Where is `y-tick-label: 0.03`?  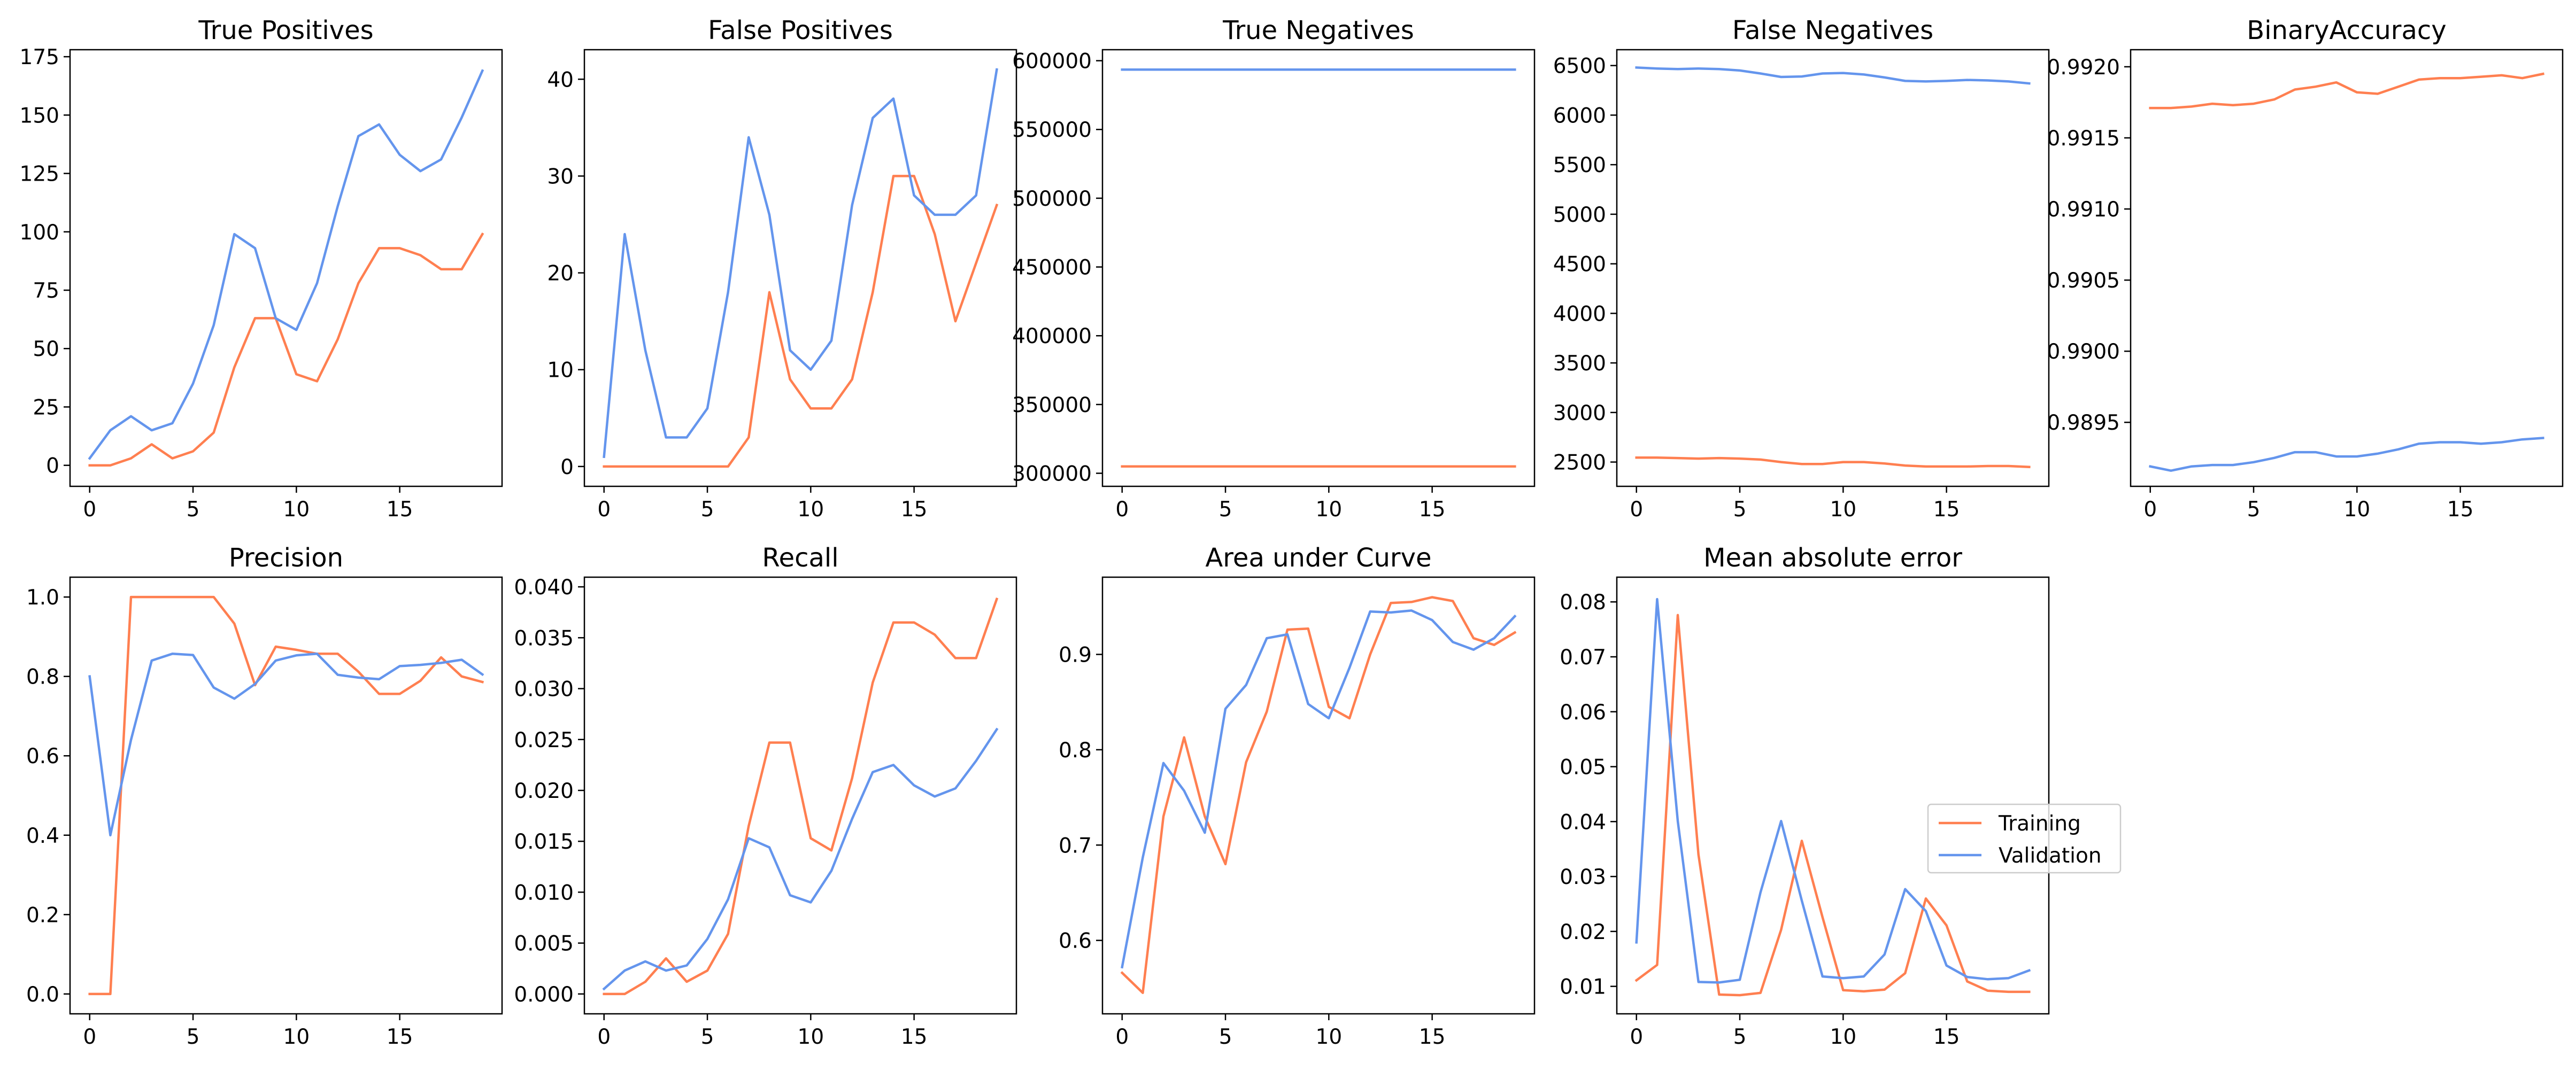
y-tick-label: 0.03 is located at coordinates (1583, 877).